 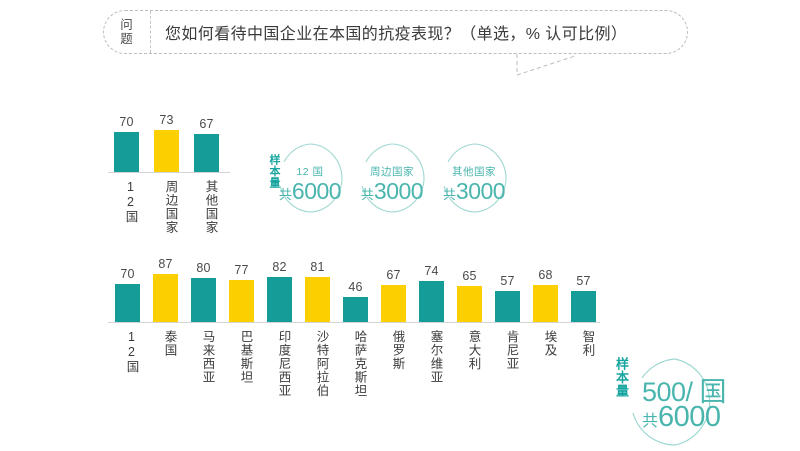 I want to click on question-tag: 问 题, so click(x=127, y=32).